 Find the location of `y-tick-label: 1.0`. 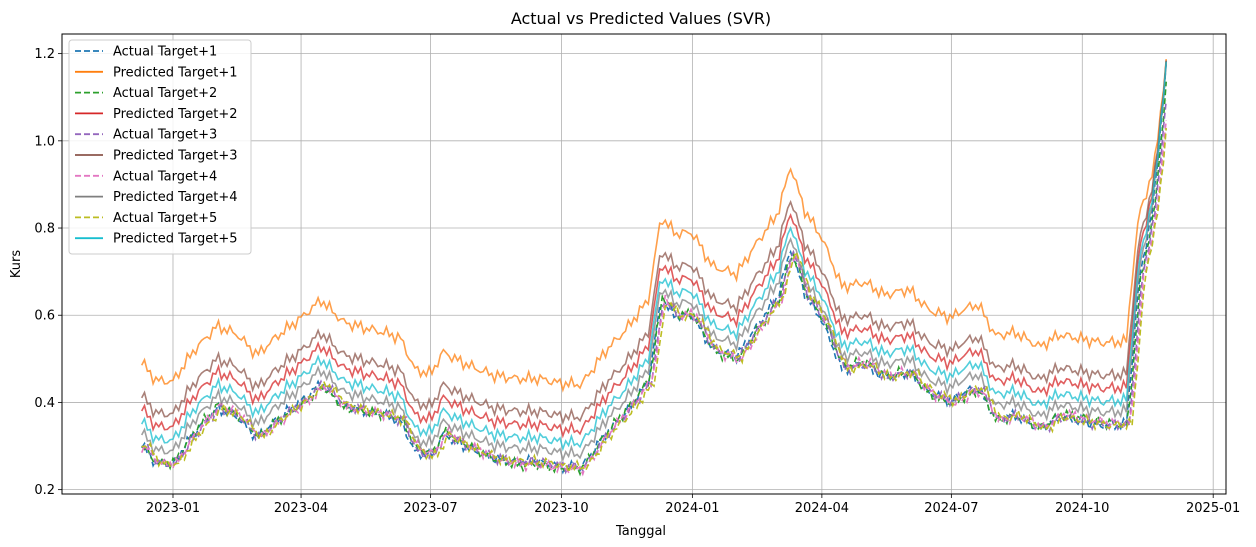

y-tick-label: 1.0 is located at coordinates (44, 141).